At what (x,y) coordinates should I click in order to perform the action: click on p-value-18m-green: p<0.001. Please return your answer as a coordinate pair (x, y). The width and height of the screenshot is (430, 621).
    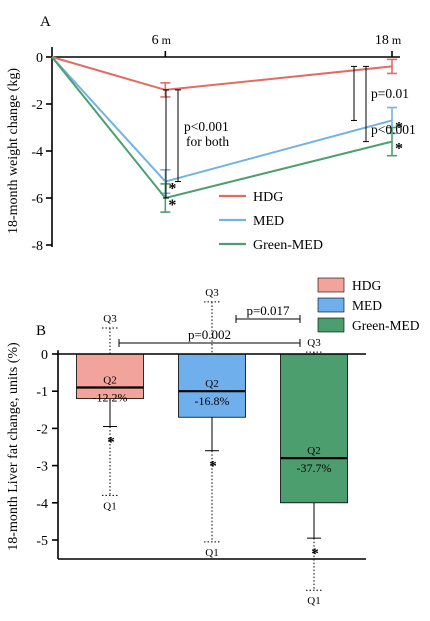
    Looking at the image, I should click on (393, 129).